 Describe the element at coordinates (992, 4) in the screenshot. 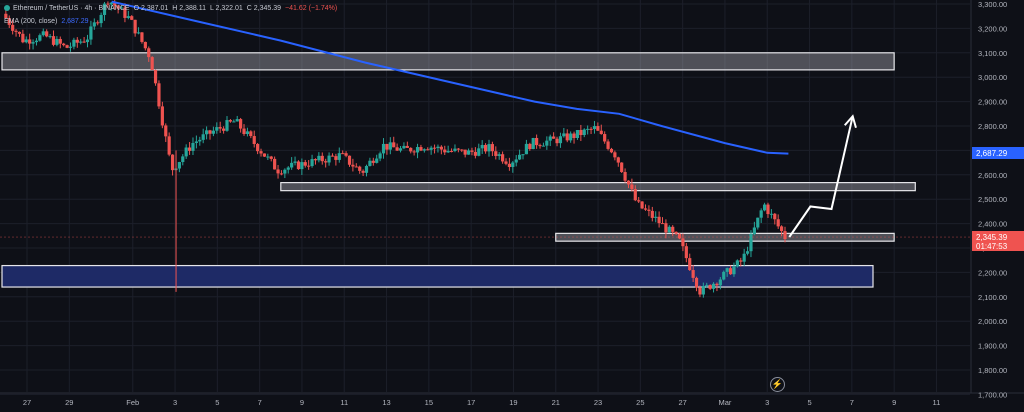

I see `y-tick-label: 3,300.00` at that location.